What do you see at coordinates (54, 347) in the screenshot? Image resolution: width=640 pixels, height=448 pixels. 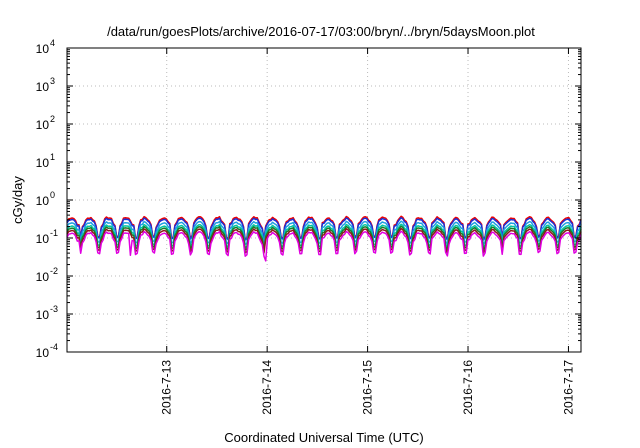 I see `y-tick-exponent: -4` at bounding box center [54, 347].